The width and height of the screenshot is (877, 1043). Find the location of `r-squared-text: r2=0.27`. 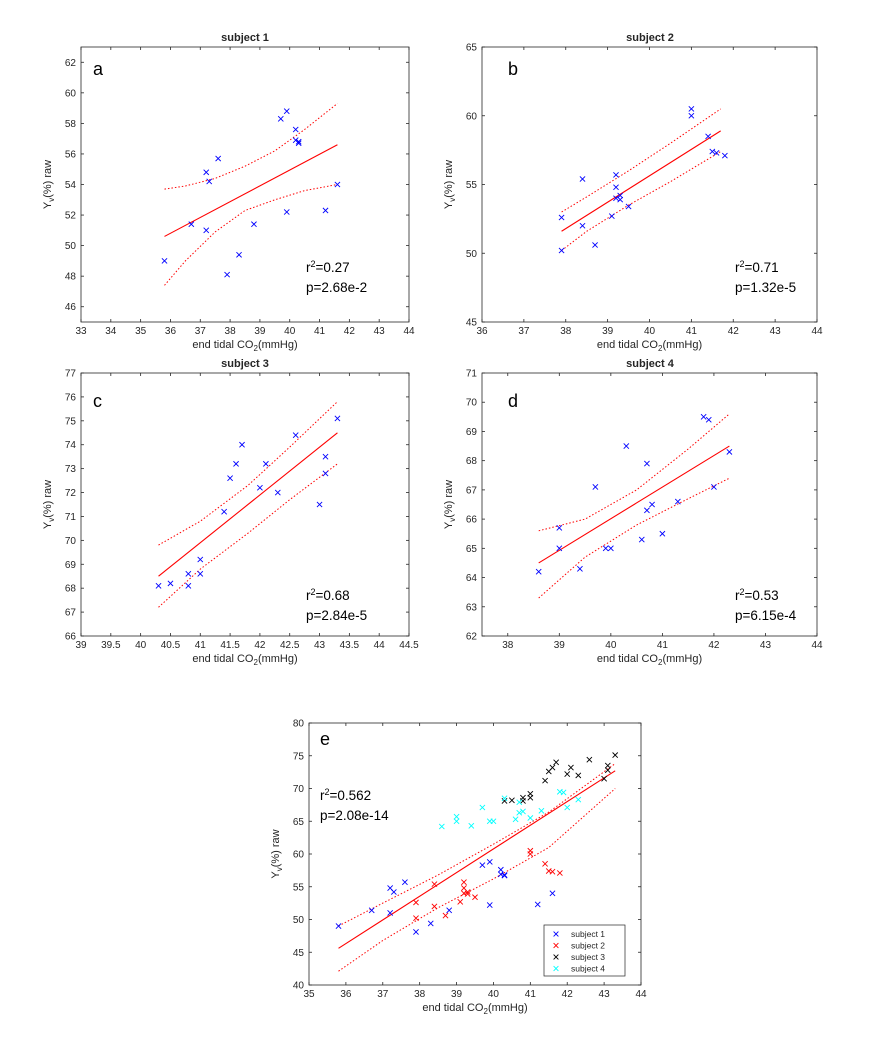

r-squared-text: r2=0.27 is located at coordinates (328, 267).